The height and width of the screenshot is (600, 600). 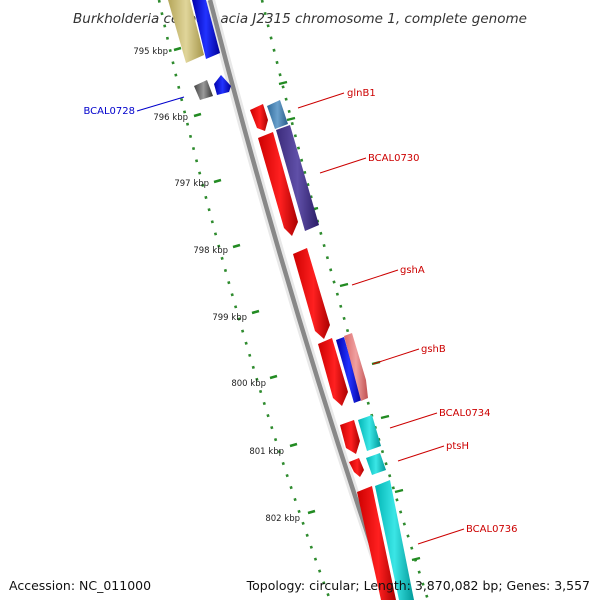 I want to click on gene-bcal0734-arrow, so click(x=350, y=437).